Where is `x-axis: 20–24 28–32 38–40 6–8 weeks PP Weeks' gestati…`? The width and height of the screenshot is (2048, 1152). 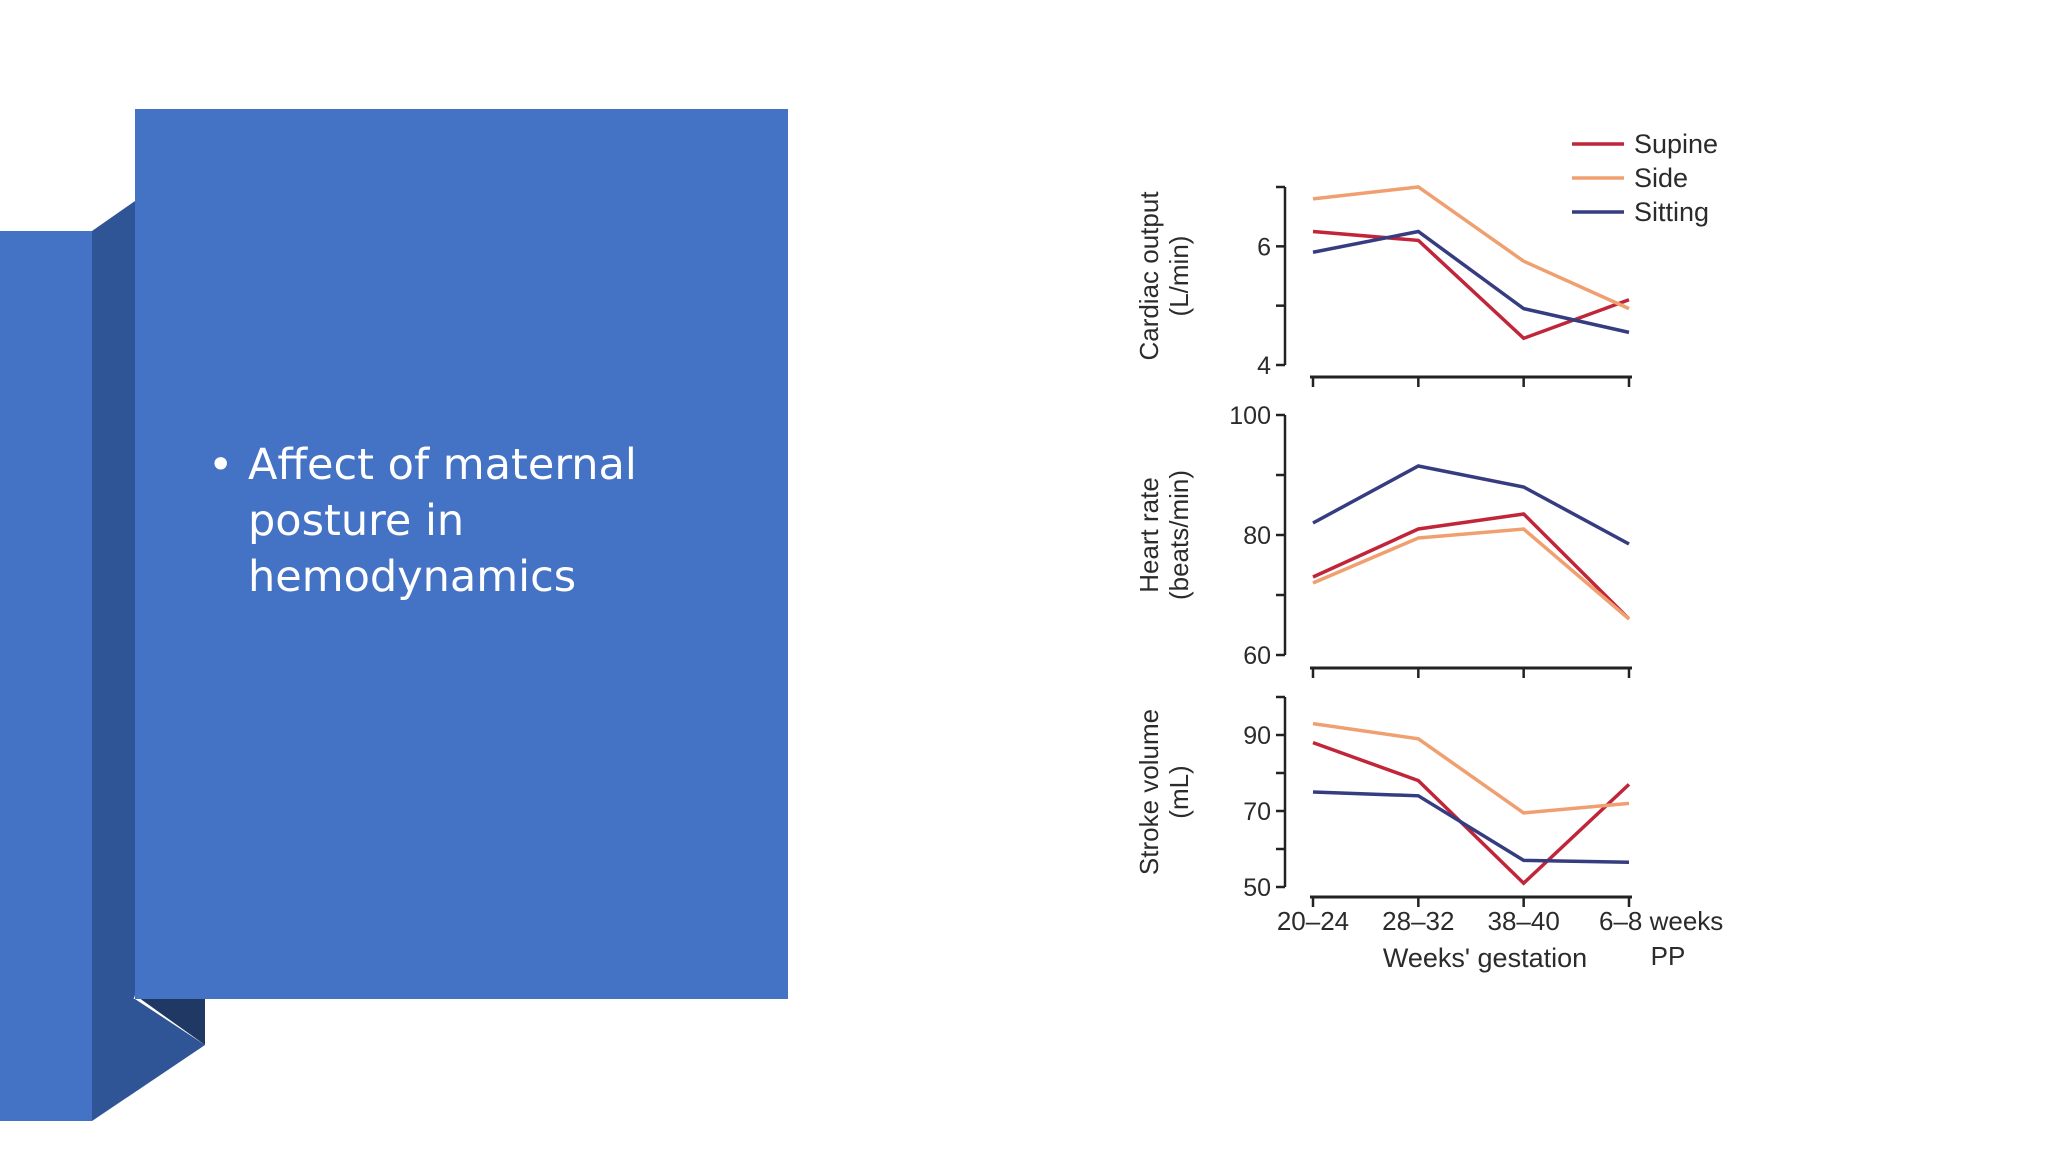
x-axis: 20–24 28–32 38–40 6–8 weeks PP Weeks' gestati… is located at coordinates (1500, 939).